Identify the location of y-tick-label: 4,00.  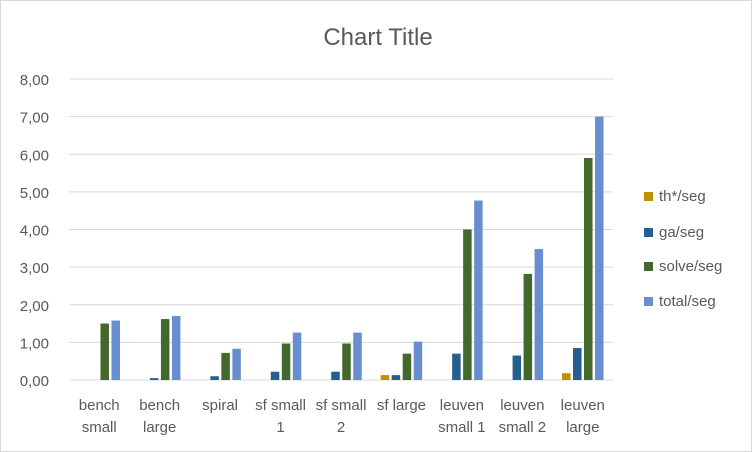
(34, 231).